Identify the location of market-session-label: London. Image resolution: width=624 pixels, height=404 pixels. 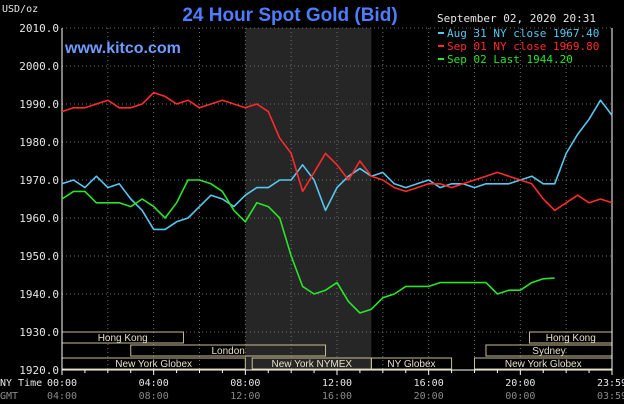
(227, 351).